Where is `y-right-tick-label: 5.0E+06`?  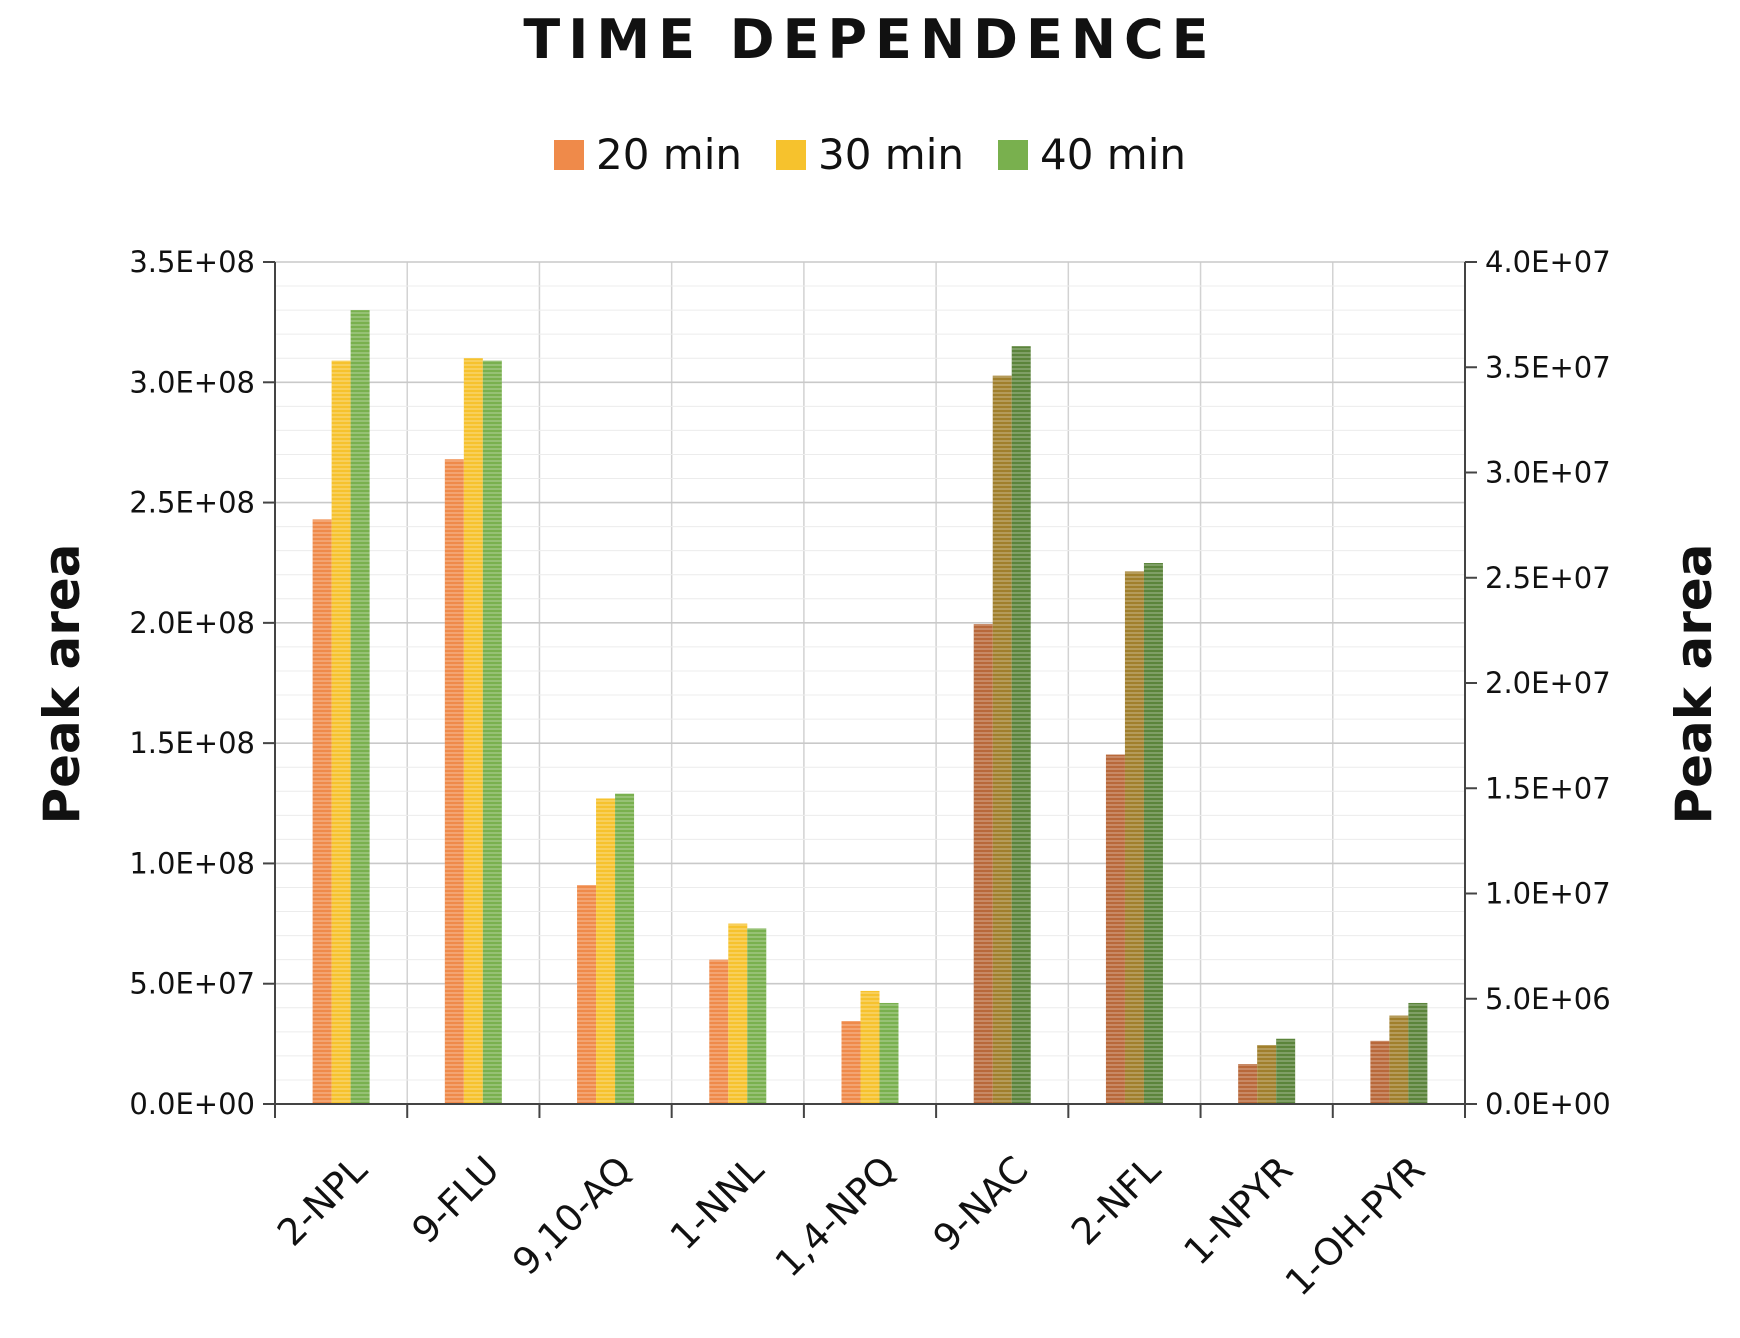 y-right-tick-label: 5.0E+06 is located at coordinates (1548, 999).